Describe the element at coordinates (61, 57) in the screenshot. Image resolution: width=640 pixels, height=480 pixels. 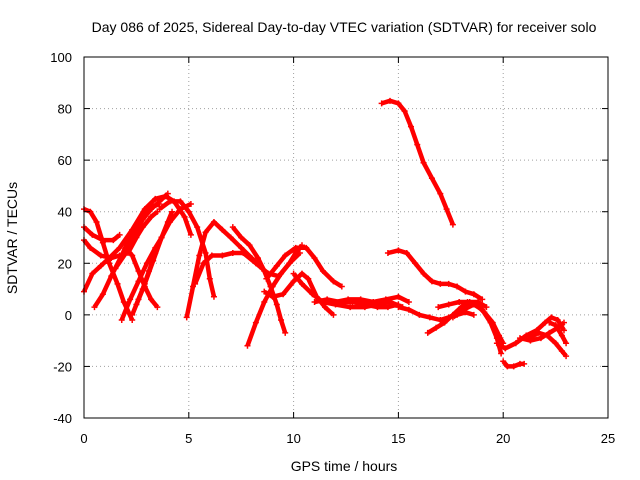
I see `y-tick-label: 100` at that location.